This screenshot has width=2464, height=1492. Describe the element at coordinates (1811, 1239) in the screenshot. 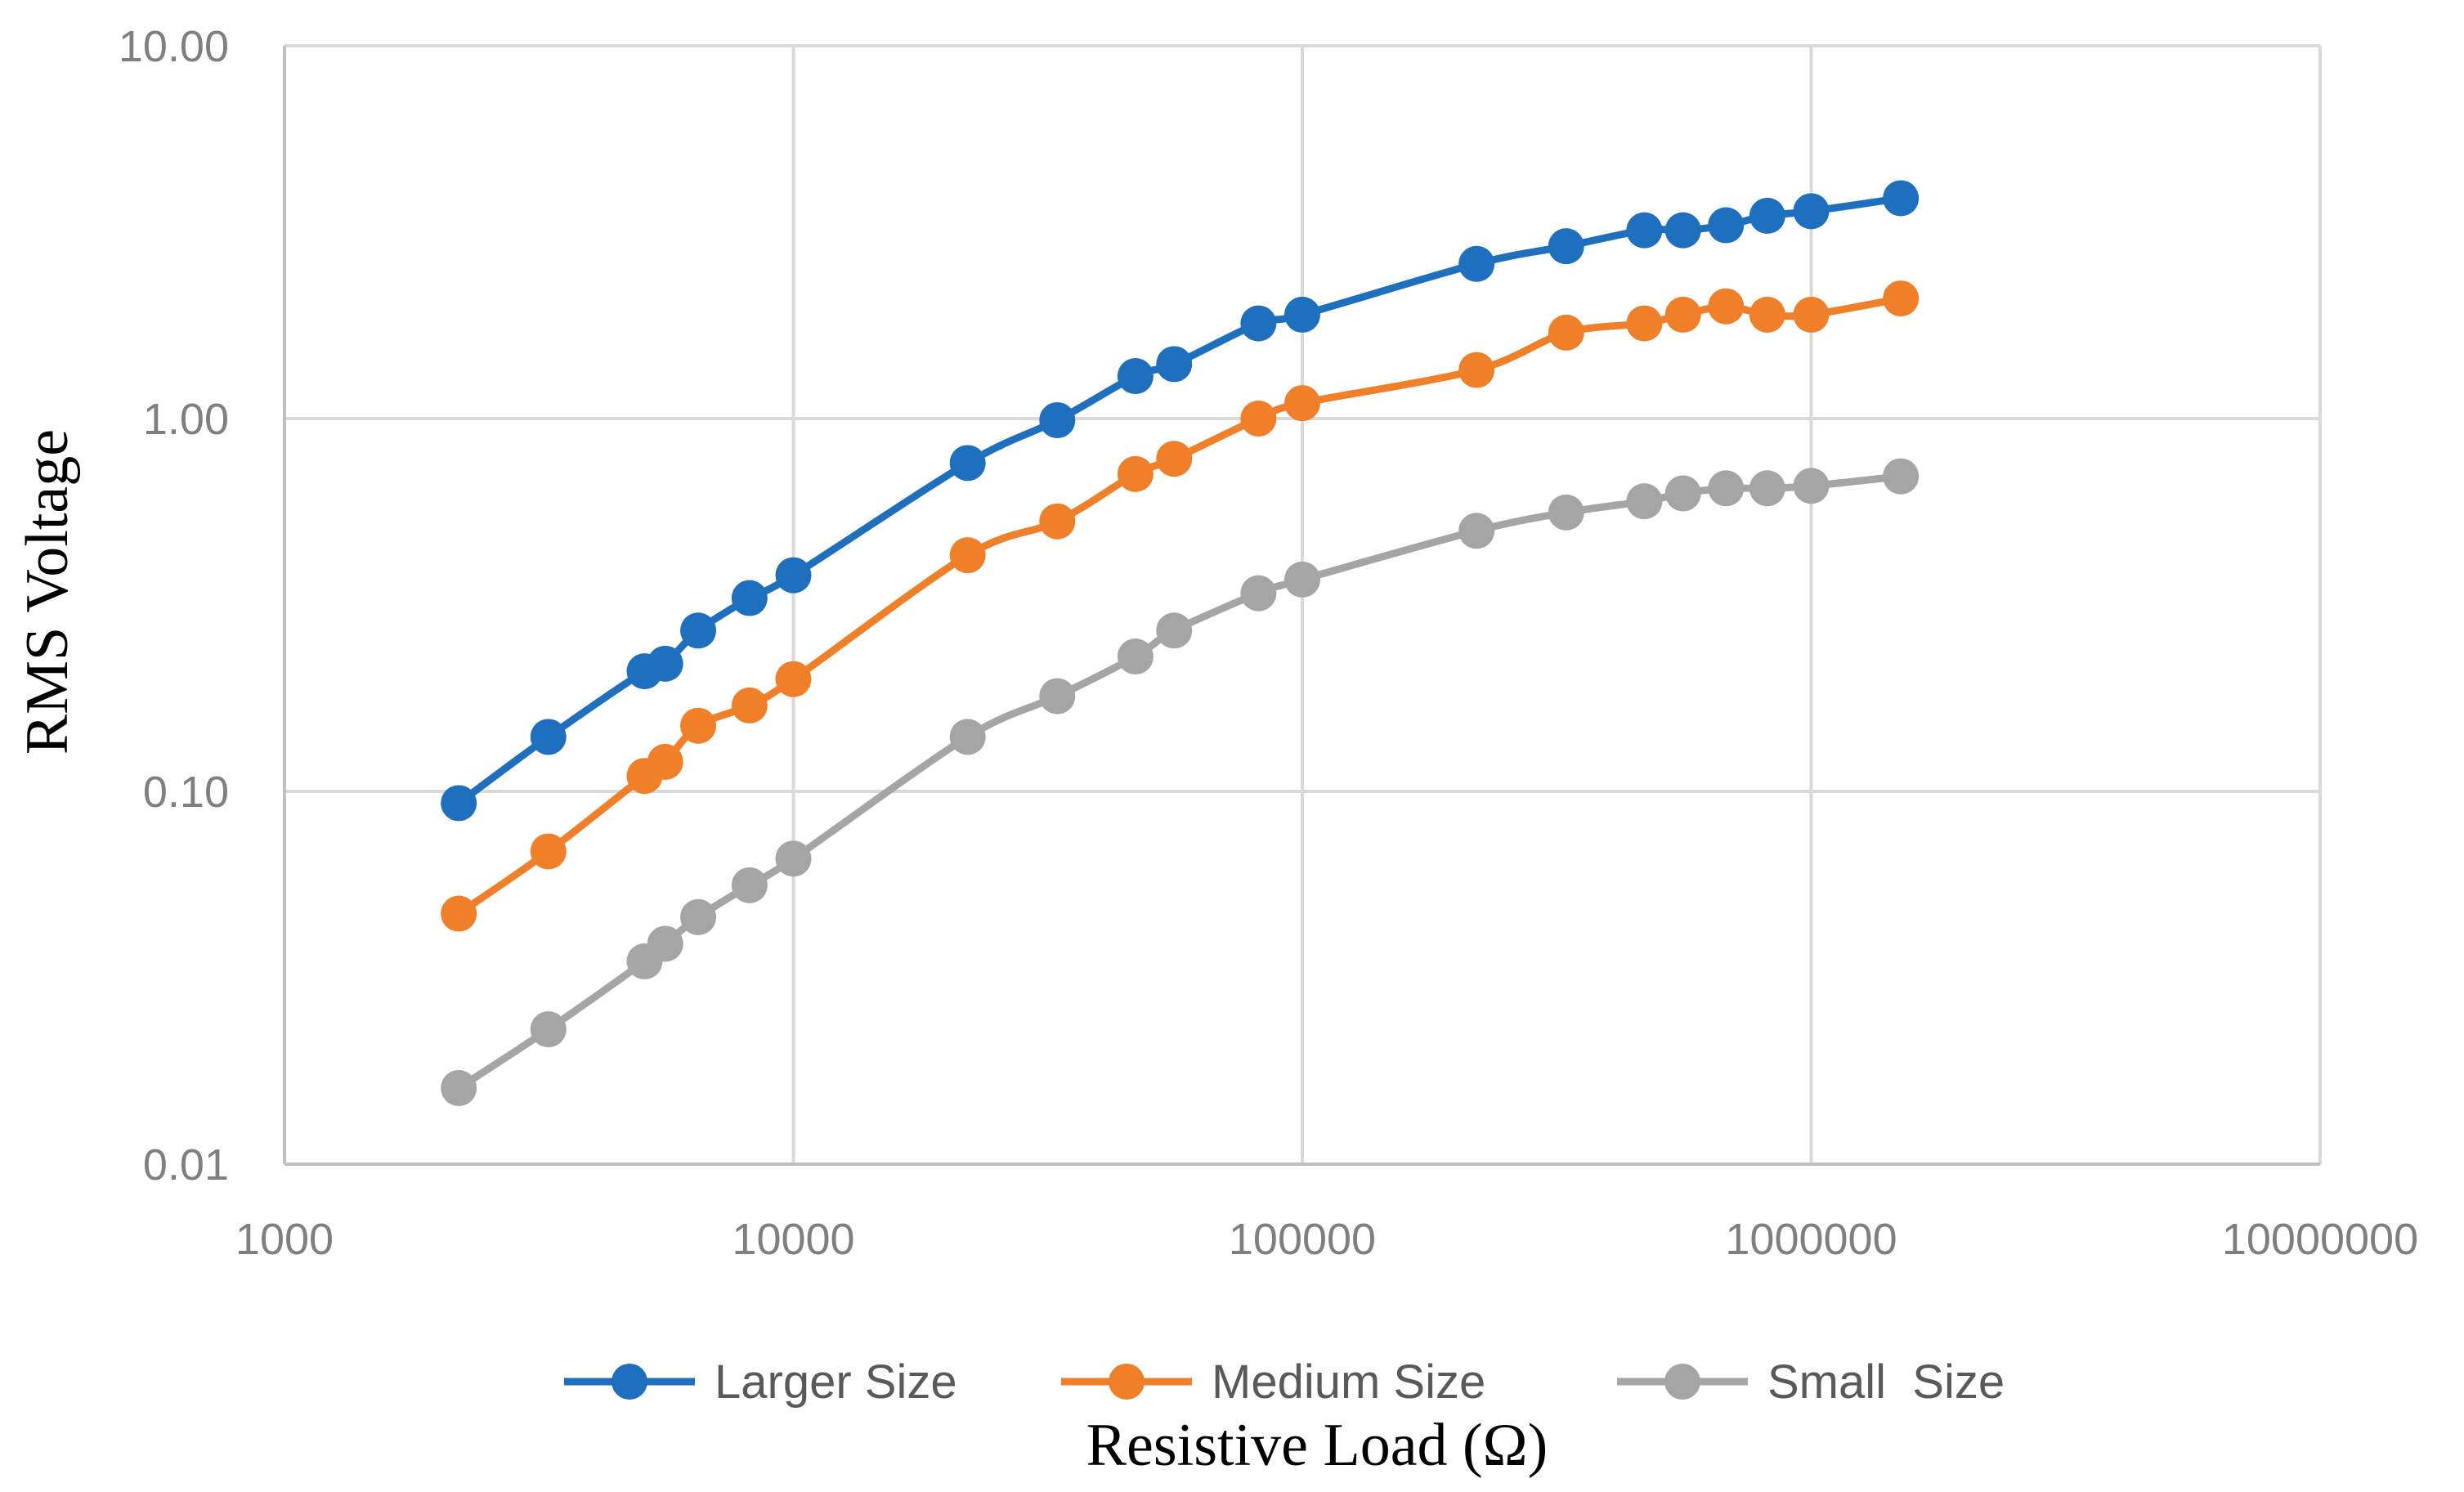

I see `x-tick-label: 1000000` at that location.